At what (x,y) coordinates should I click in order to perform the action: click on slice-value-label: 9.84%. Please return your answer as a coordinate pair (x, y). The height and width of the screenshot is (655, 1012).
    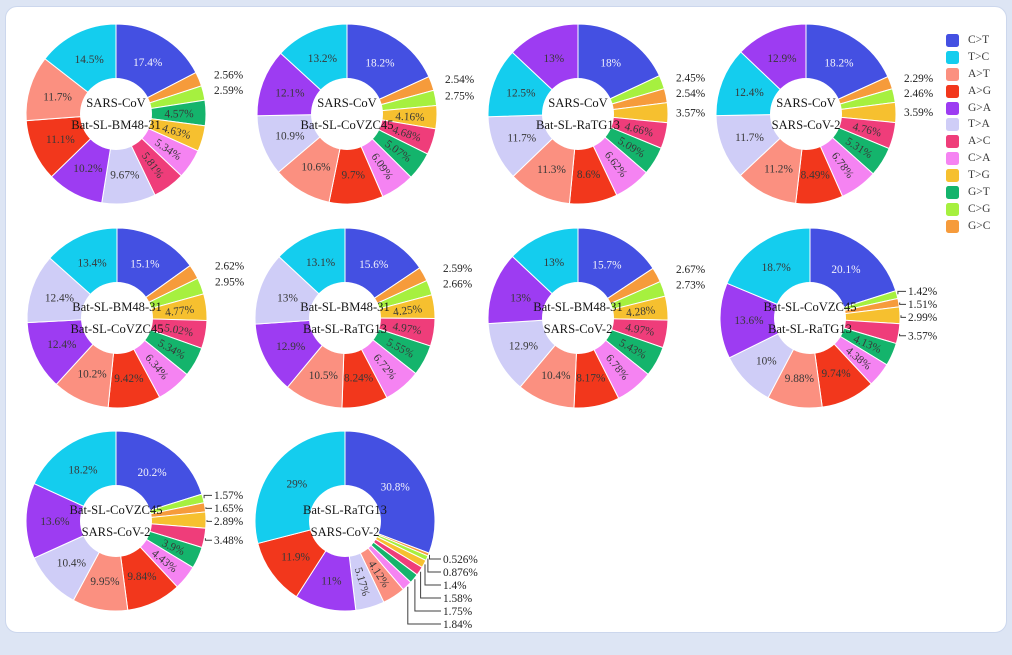
    Looking at the image, I should click on (142, 577).